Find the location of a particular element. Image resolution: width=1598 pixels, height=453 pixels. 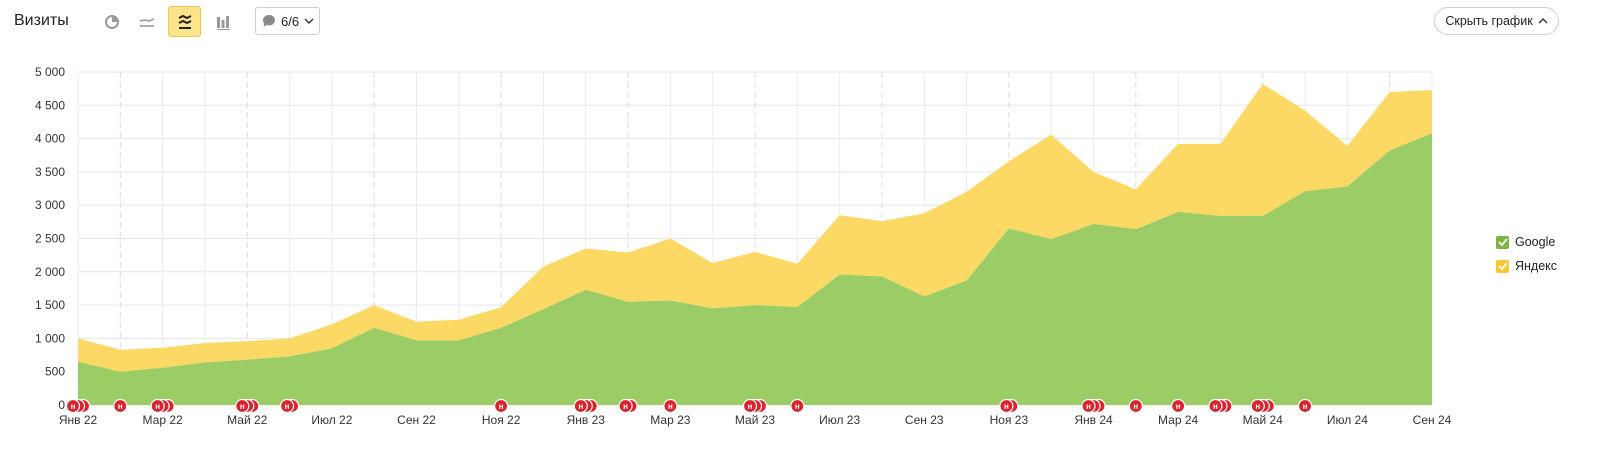

pie-chart-button is located at coordinates (111, 21).